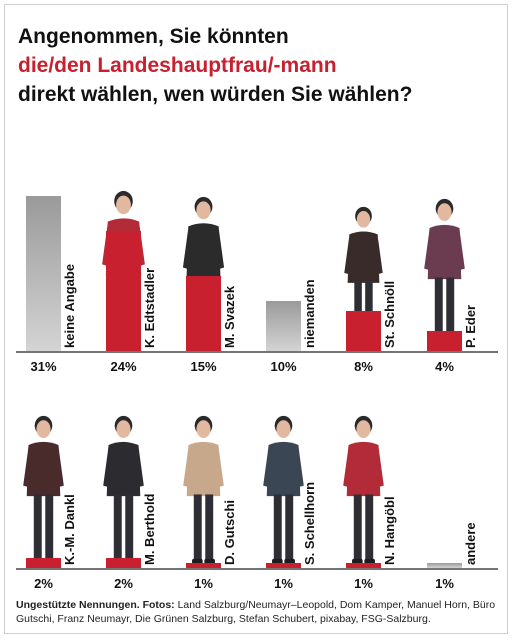 This screenshot has width=514, height=640. What do you see at coordinates (203, 565) in the screenshot?
I see `bar-d-gutschi` at bounding box center [203, 565].